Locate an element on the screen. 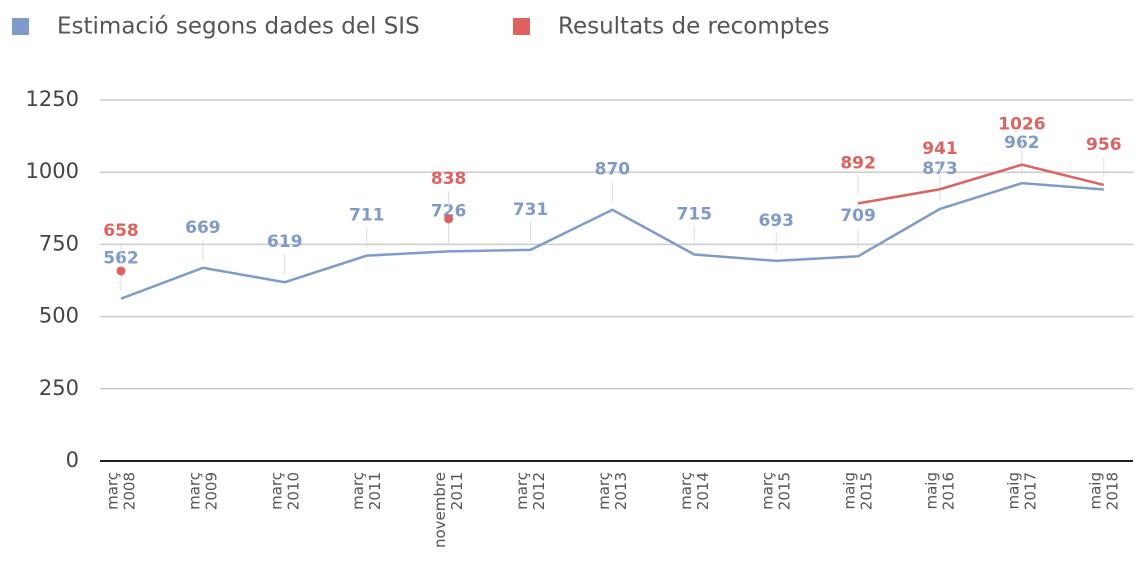 Image resolution: width=1136 pixels, height=577 pixels. x-tick-label: maig2017 is located at coordinates (1021, 491).